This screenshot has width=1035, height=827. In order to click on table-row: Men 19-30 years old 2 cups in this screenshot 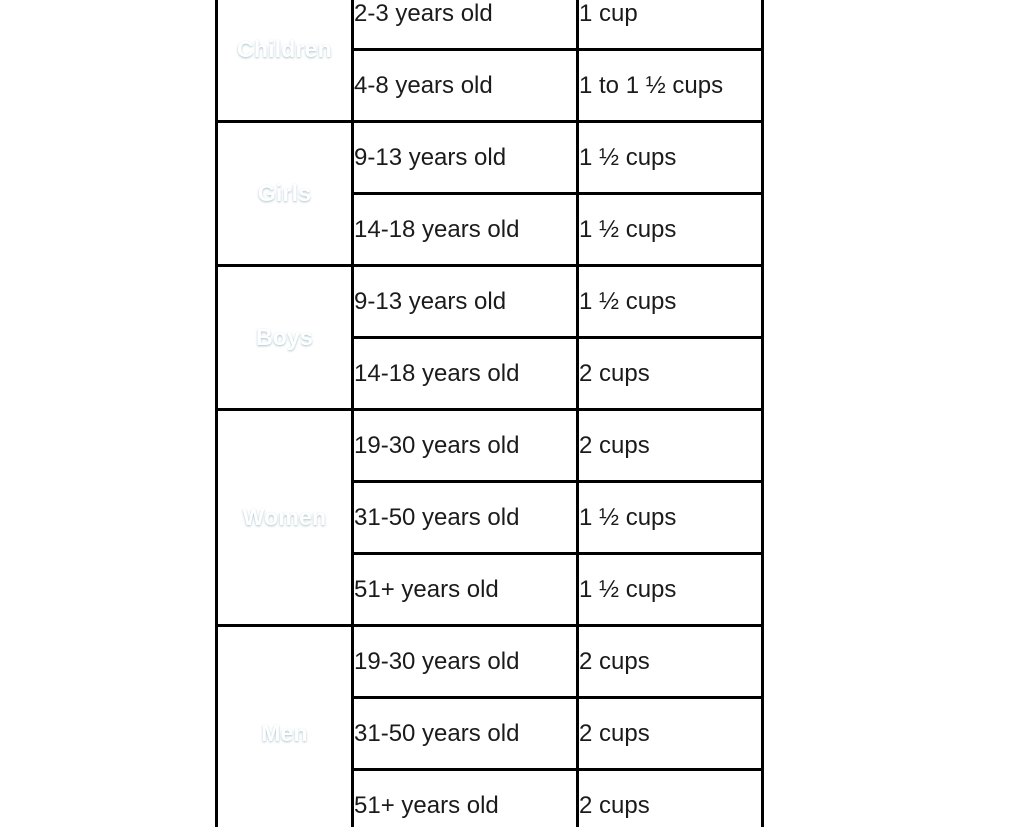, I will do `click(489, 725)`.